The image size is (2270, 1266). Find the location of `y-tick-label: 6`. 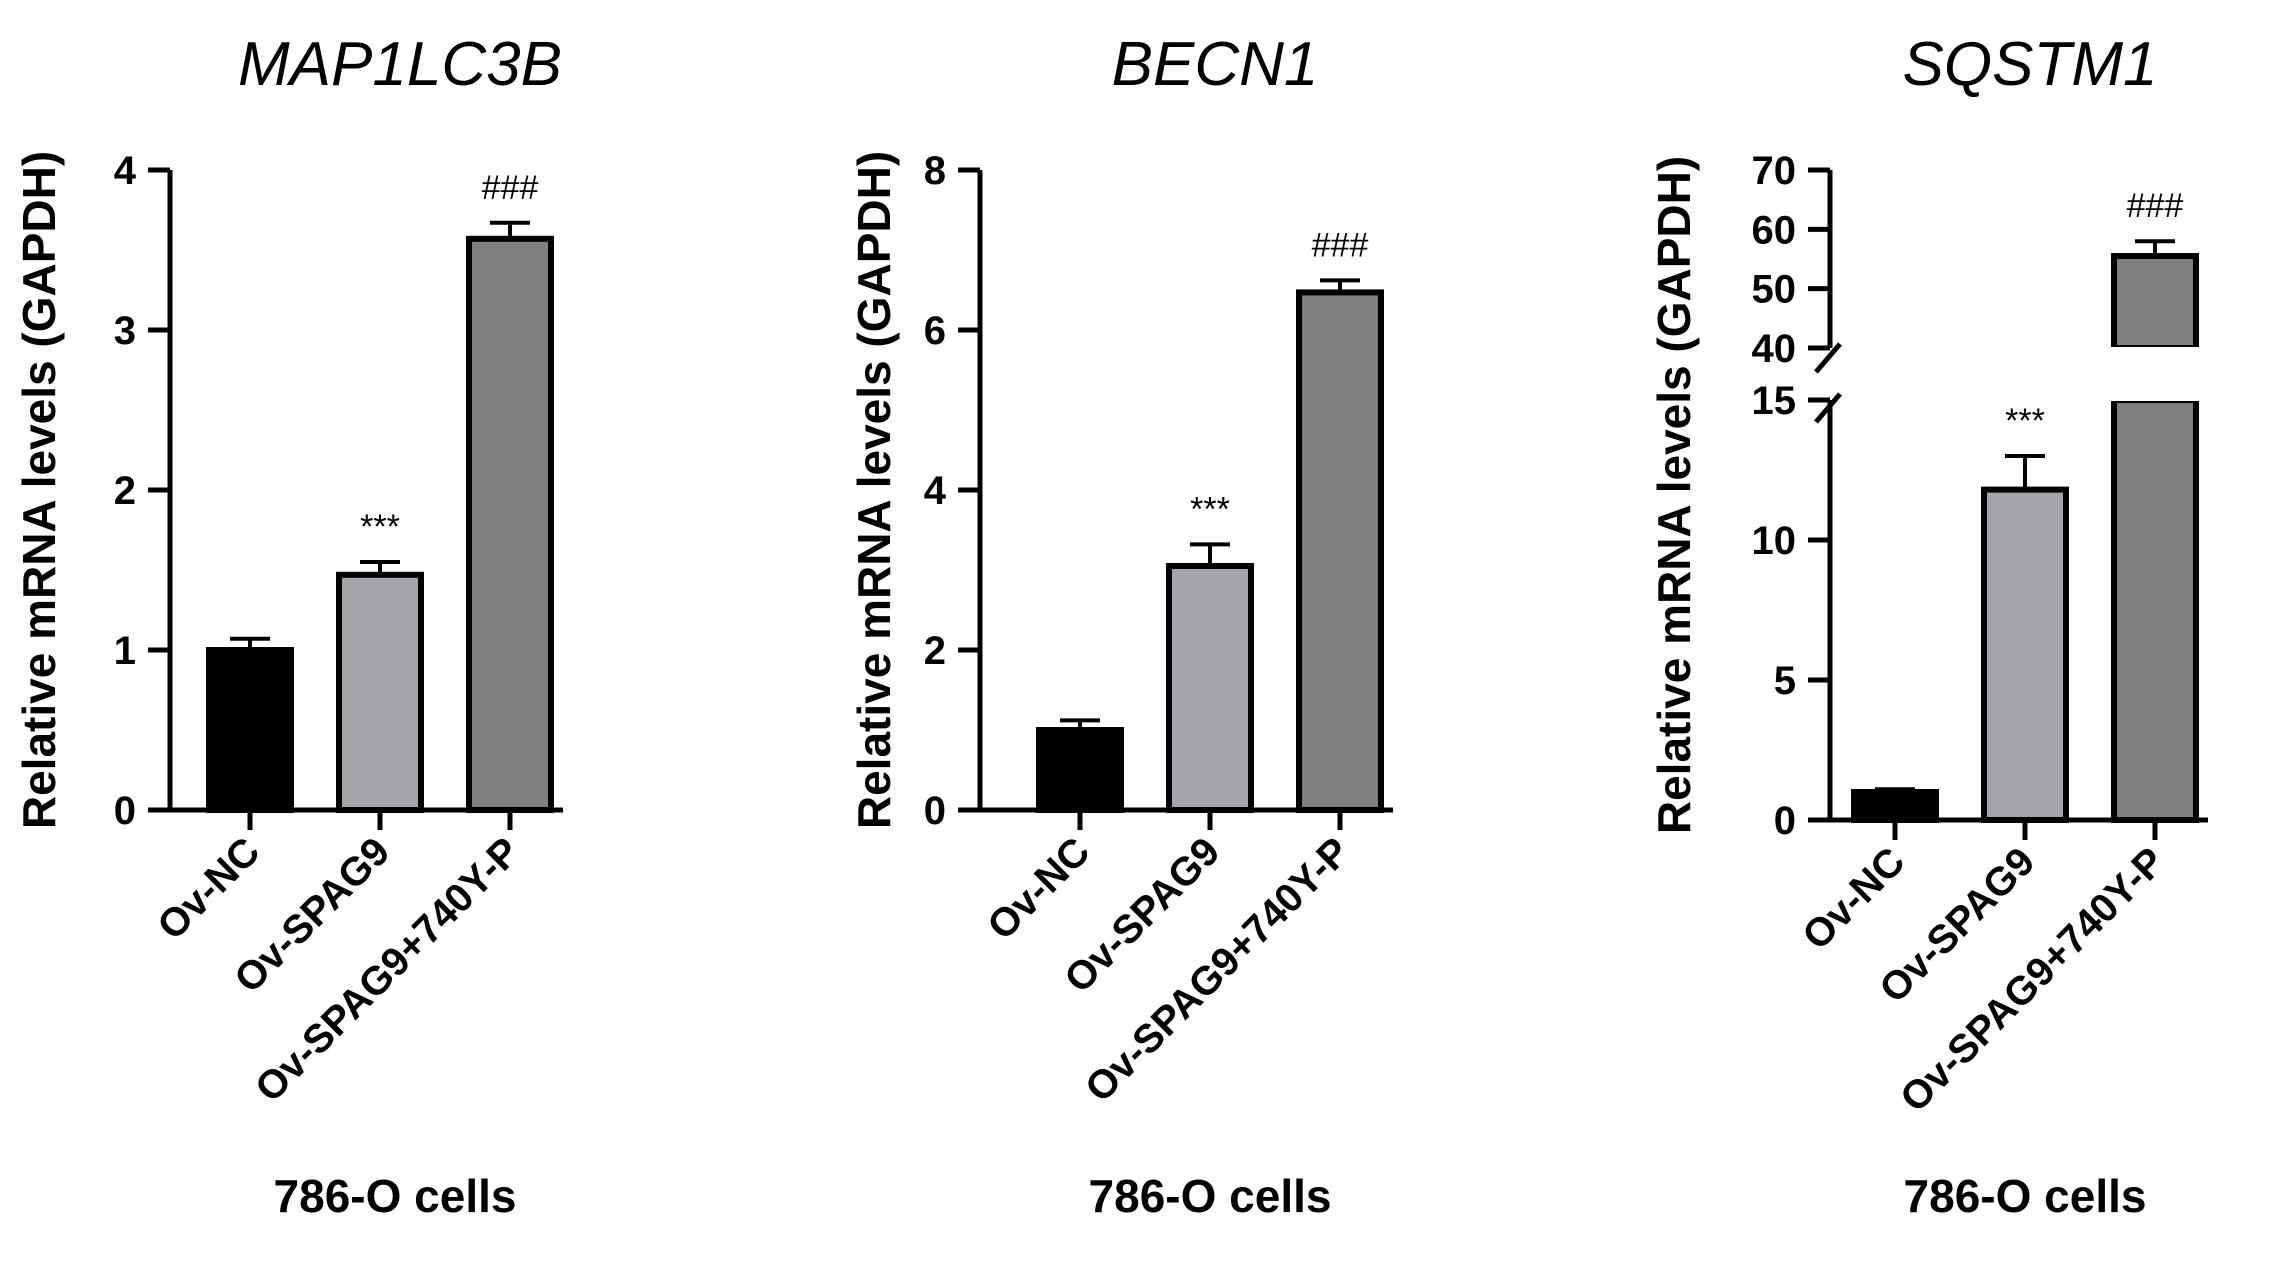

y-tick-label: 6 is located at coordinates (935, 331).